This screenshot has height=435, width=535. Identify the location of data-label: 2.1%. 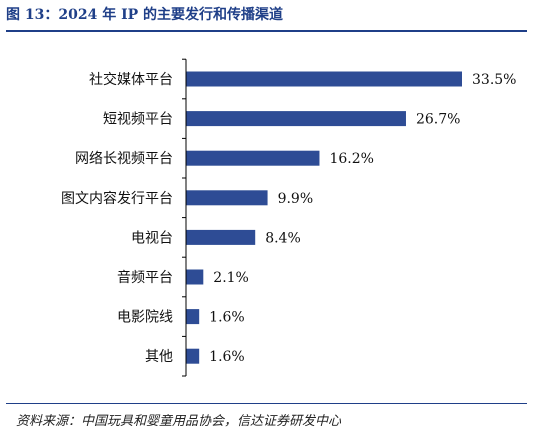
(231, 278).